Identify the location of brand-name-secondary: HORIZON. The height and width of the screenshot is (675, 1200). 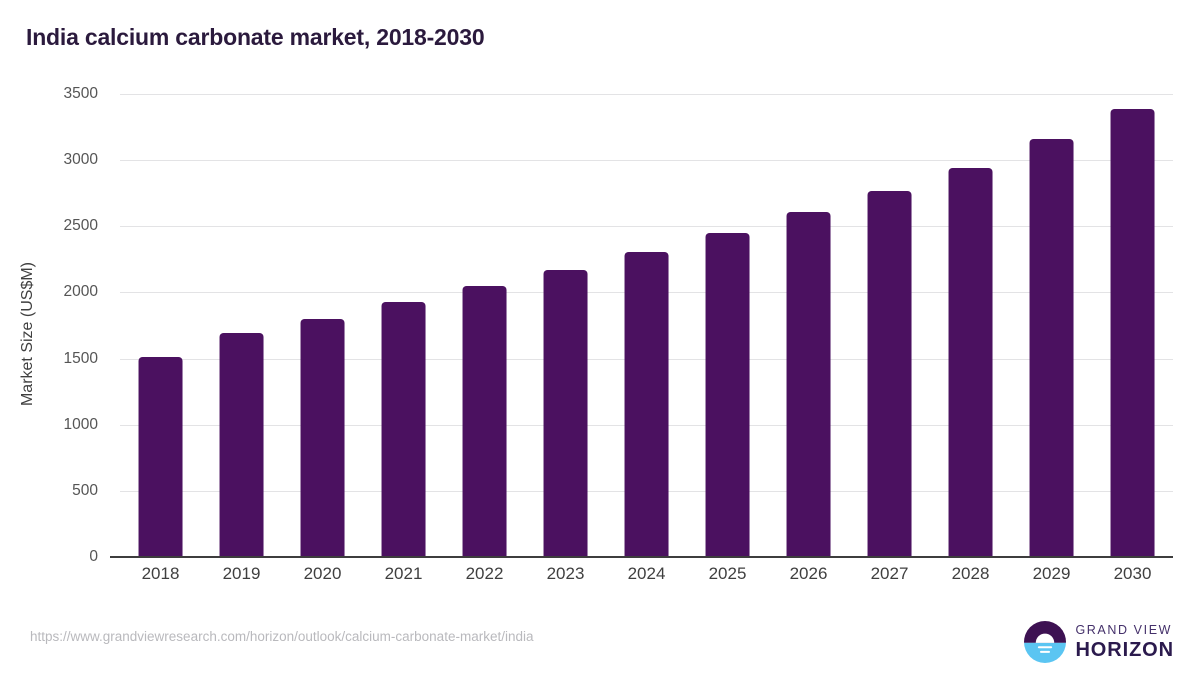
(1124, 650).